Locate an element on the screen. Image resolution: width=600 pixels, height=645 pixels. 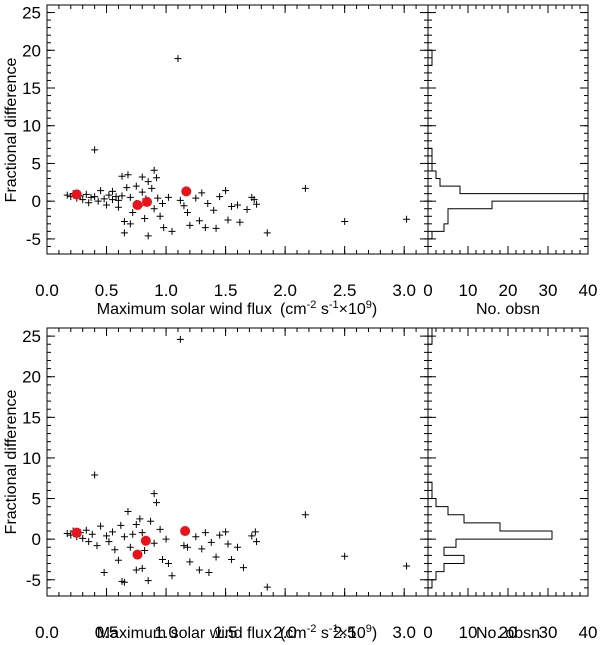
top-hist-x-tick-label: 20 is located at coordinates (508, 290).